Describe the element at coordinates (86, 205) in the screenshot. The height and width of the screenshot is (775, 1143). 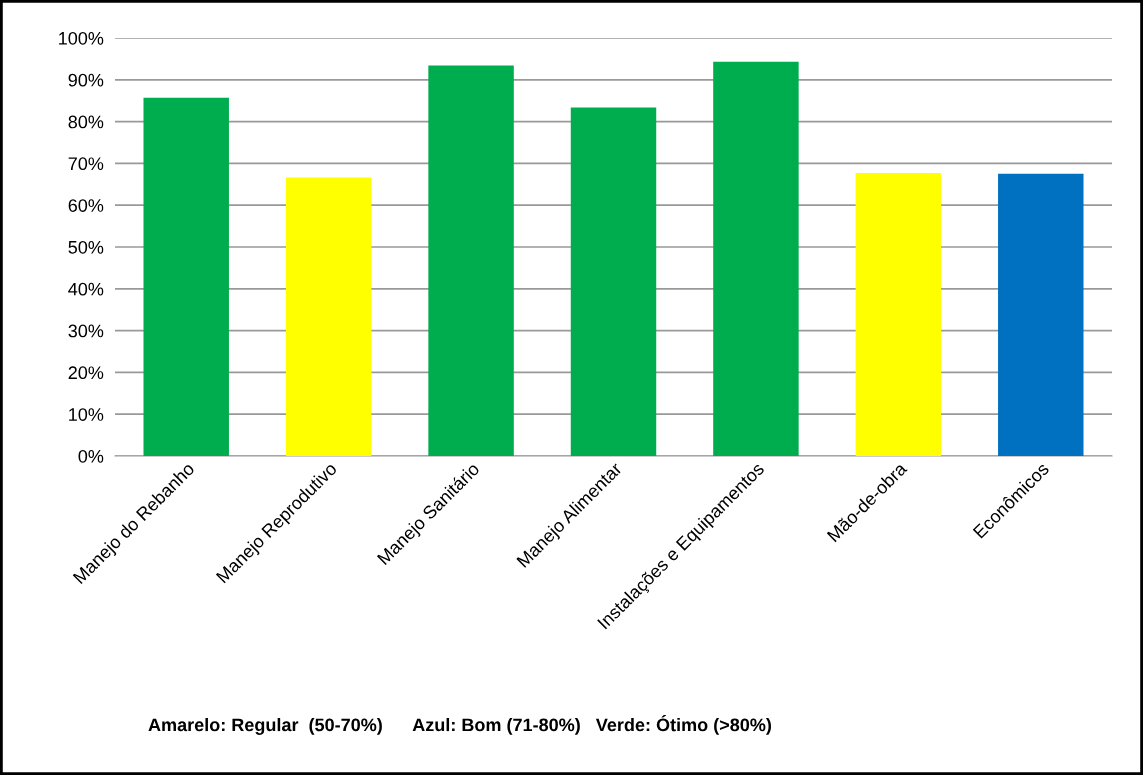
I see `y-tick-label: 60%` at that location.